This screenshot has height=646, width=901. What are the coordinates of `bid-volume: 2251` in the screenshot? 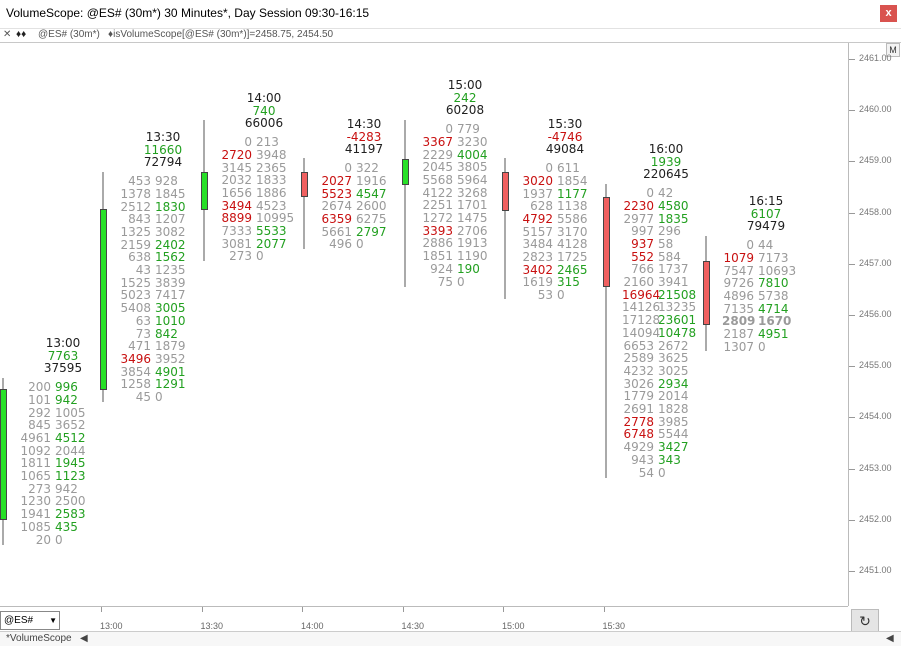 It's located at (437, 205).